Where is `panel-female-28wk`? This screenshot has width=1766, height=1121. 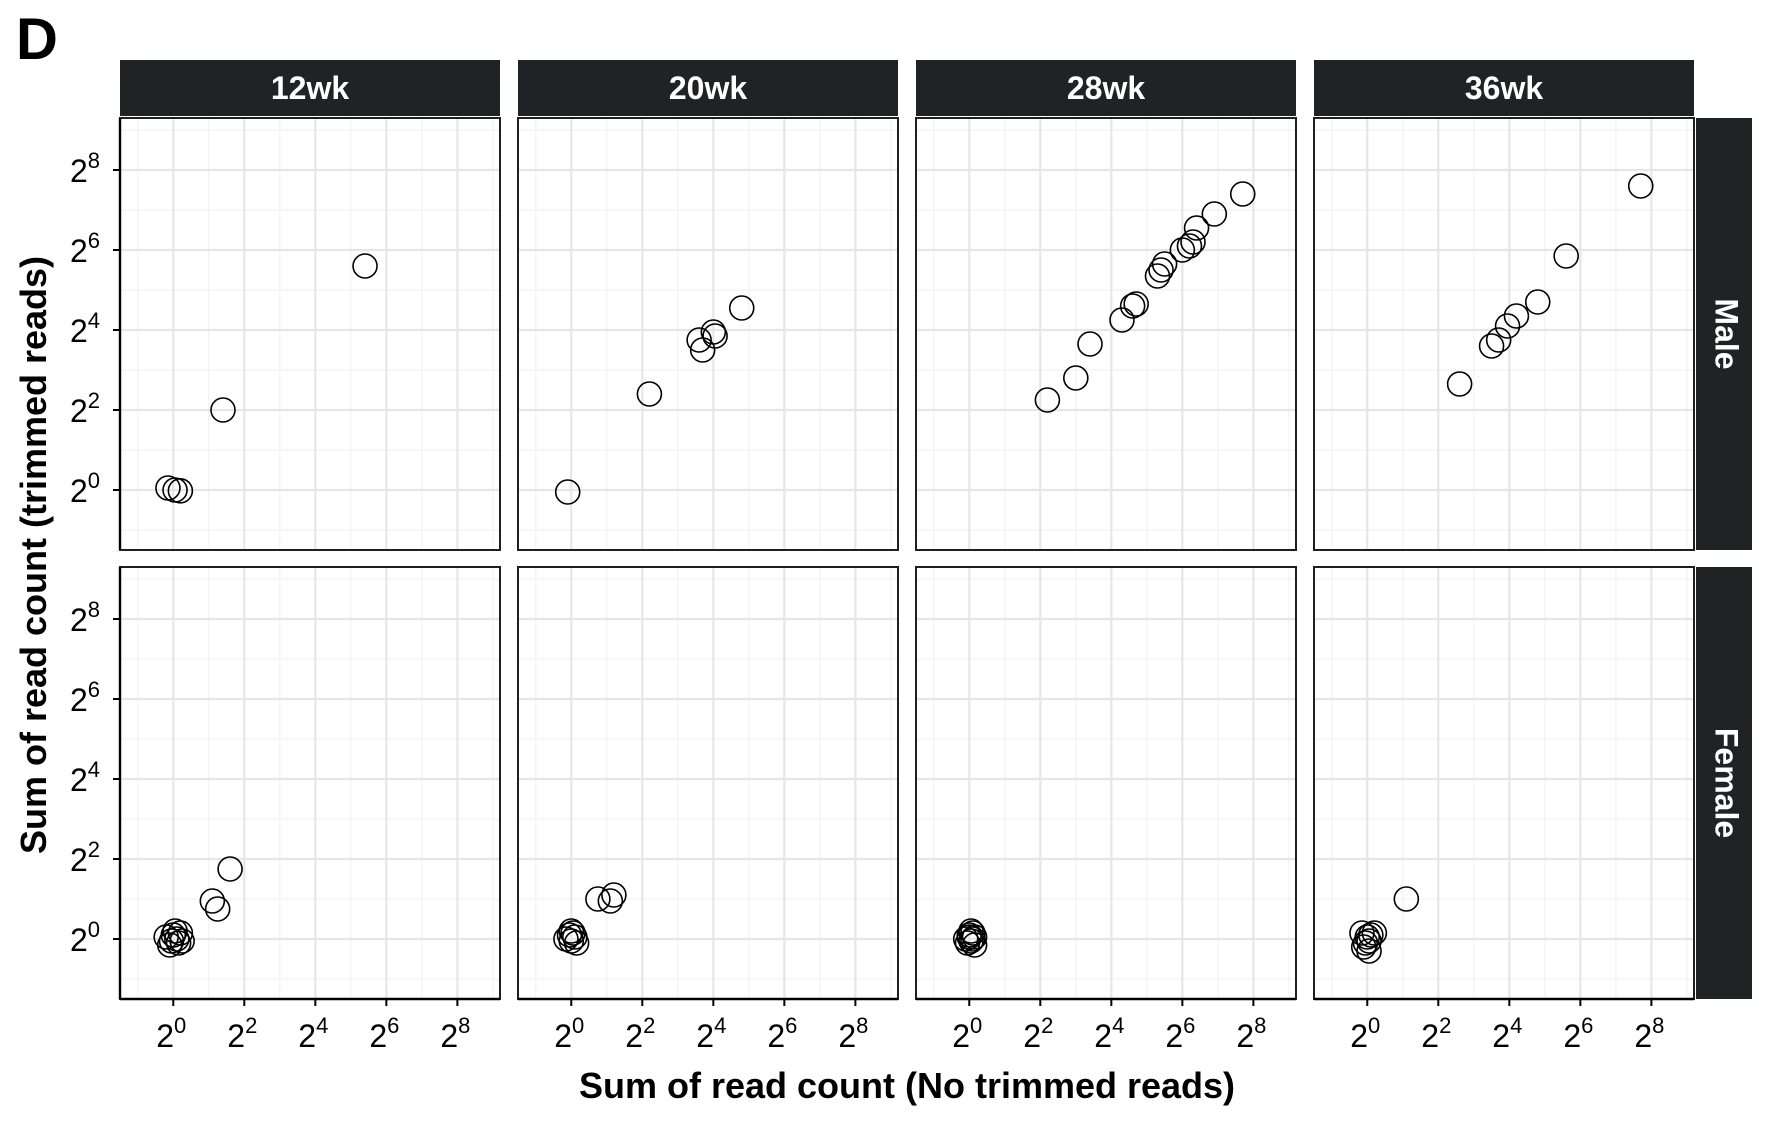
panel-female-28wk is located at coordinates (1106, 783).